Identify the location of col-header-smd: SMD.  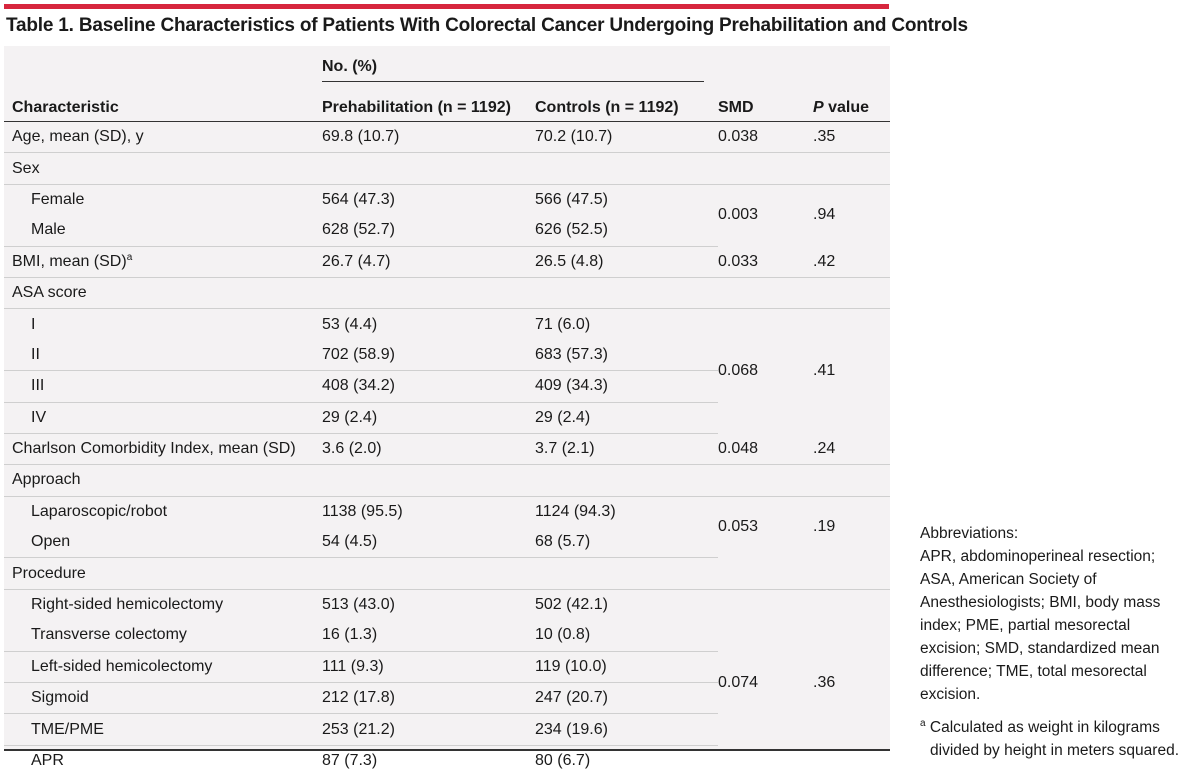
(765, 105).